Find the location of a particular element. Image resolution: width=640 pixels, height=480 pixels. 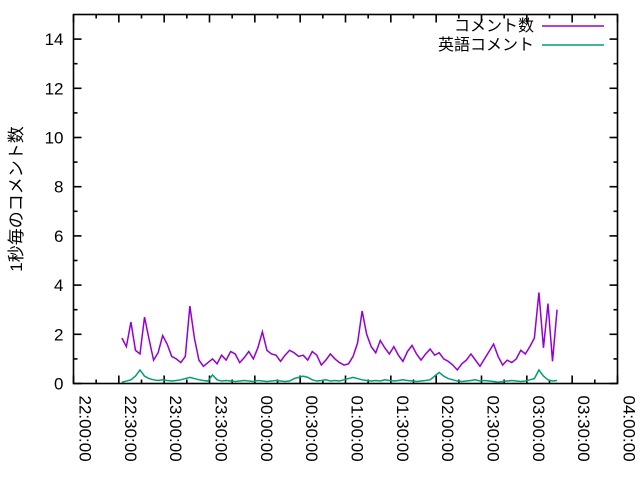

y-axis-title: 1秒毎のコメント数 is located at coordinates (16, 198).